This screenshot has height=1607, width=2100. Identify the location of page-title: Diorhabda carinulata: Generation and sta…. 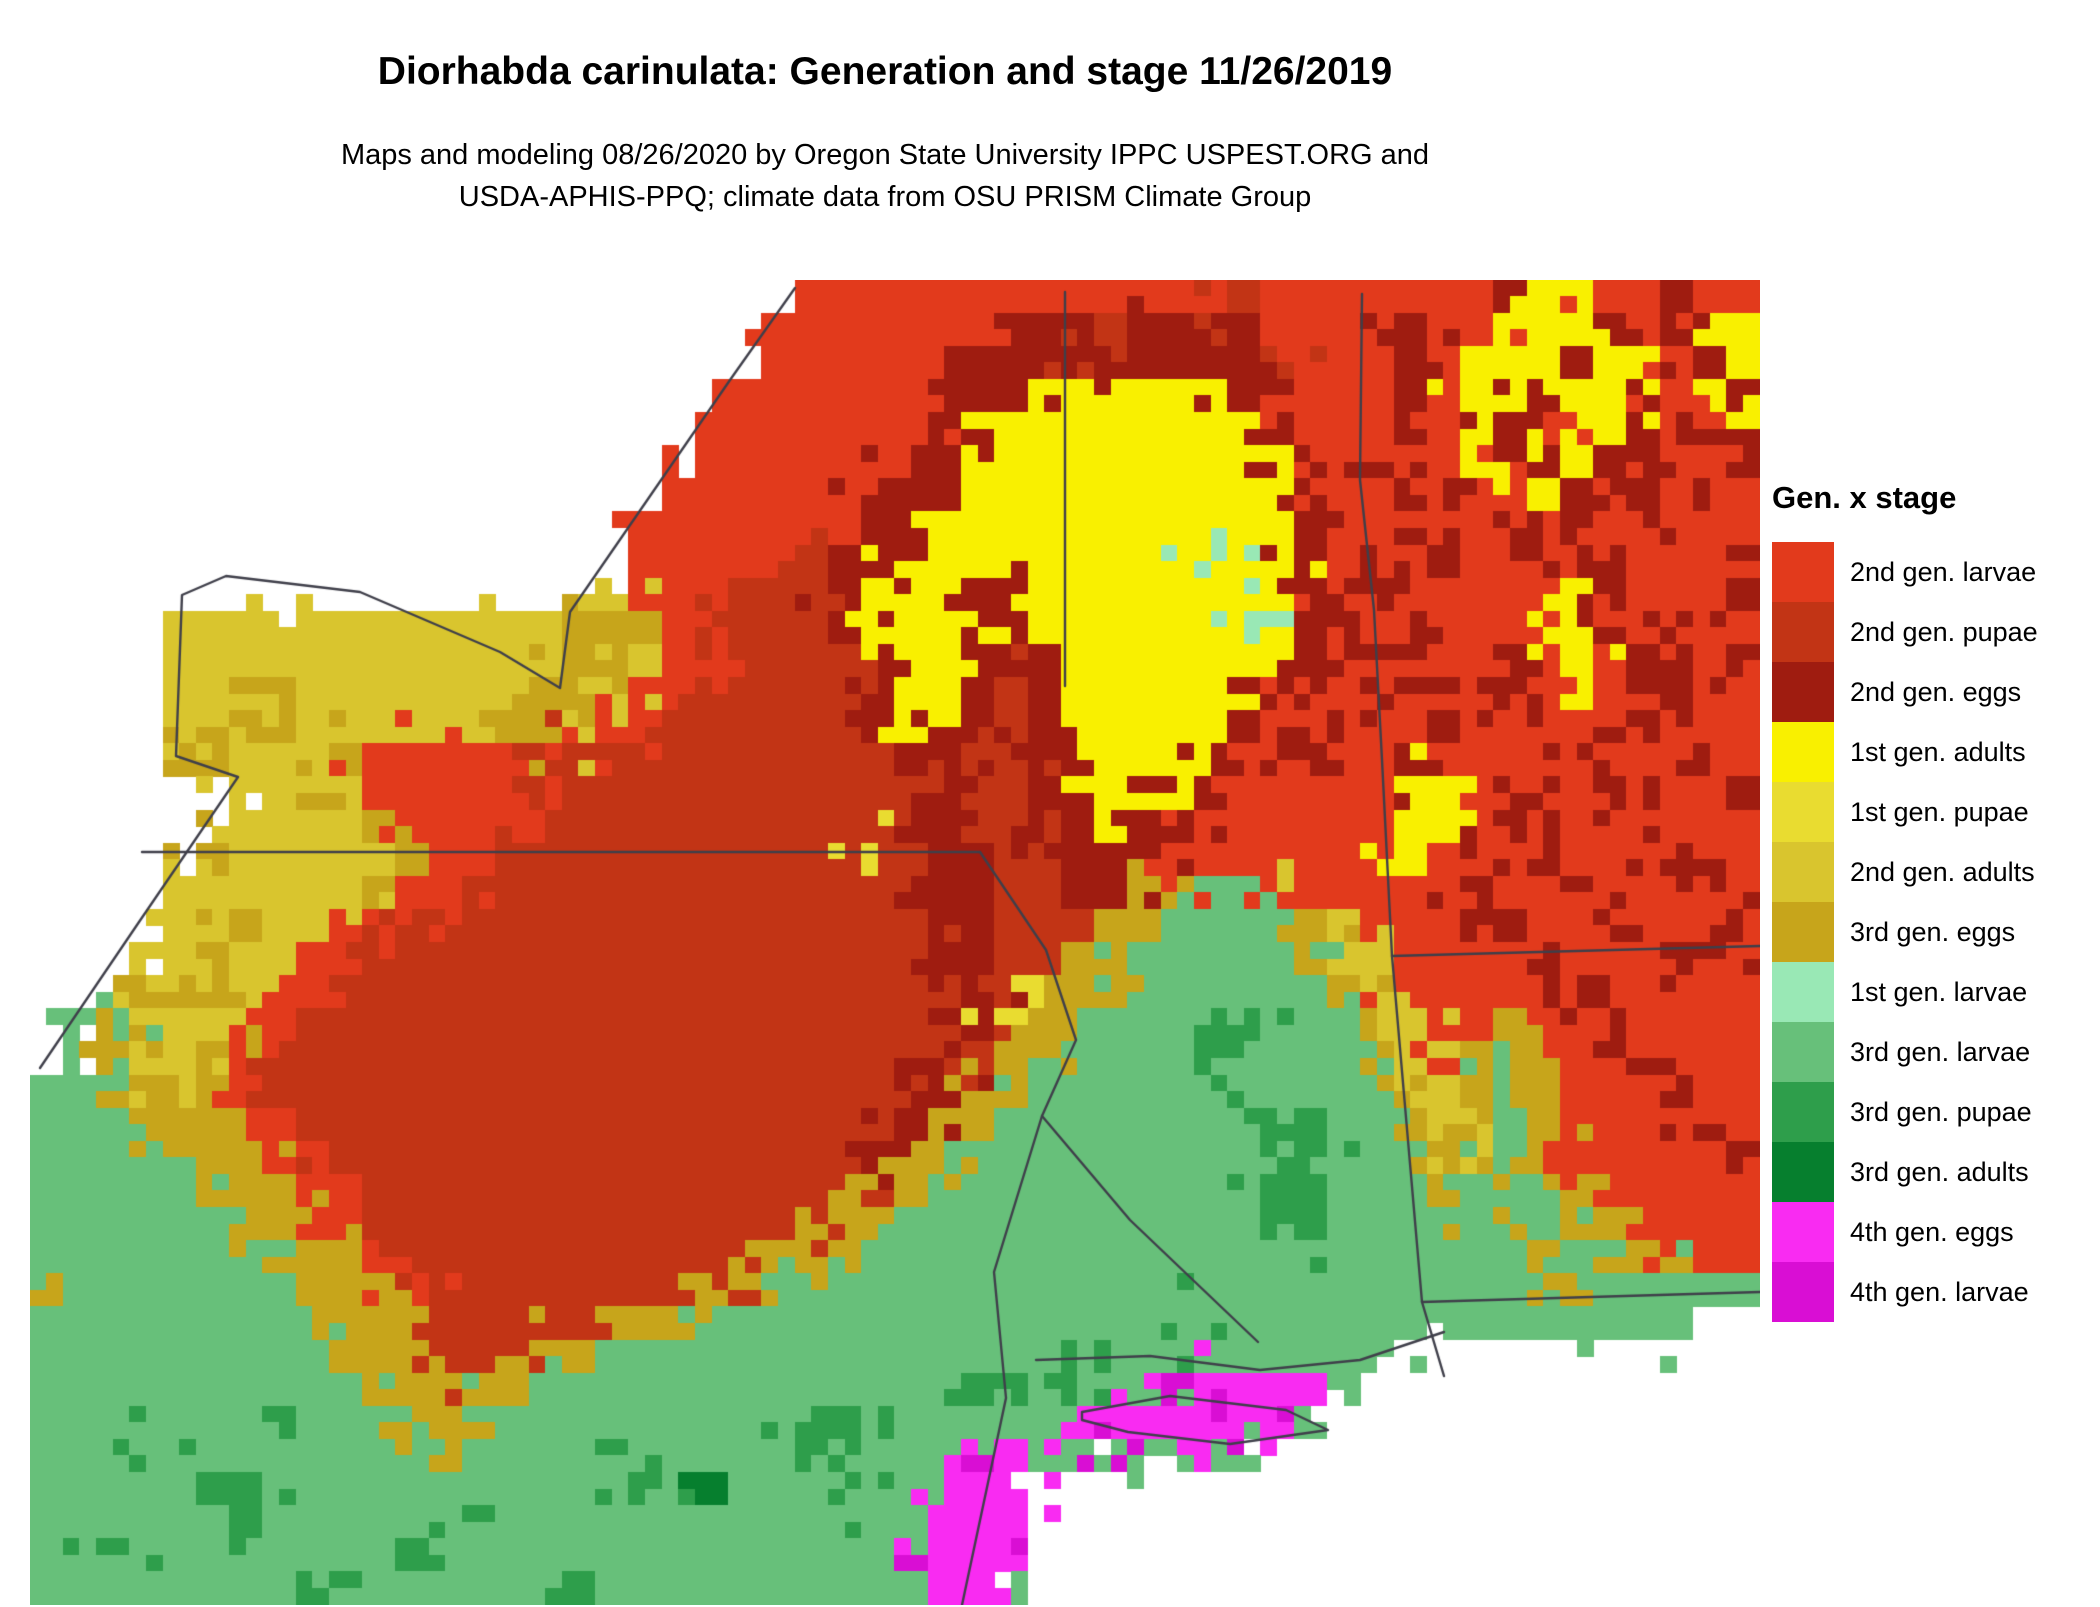
(885, 71).